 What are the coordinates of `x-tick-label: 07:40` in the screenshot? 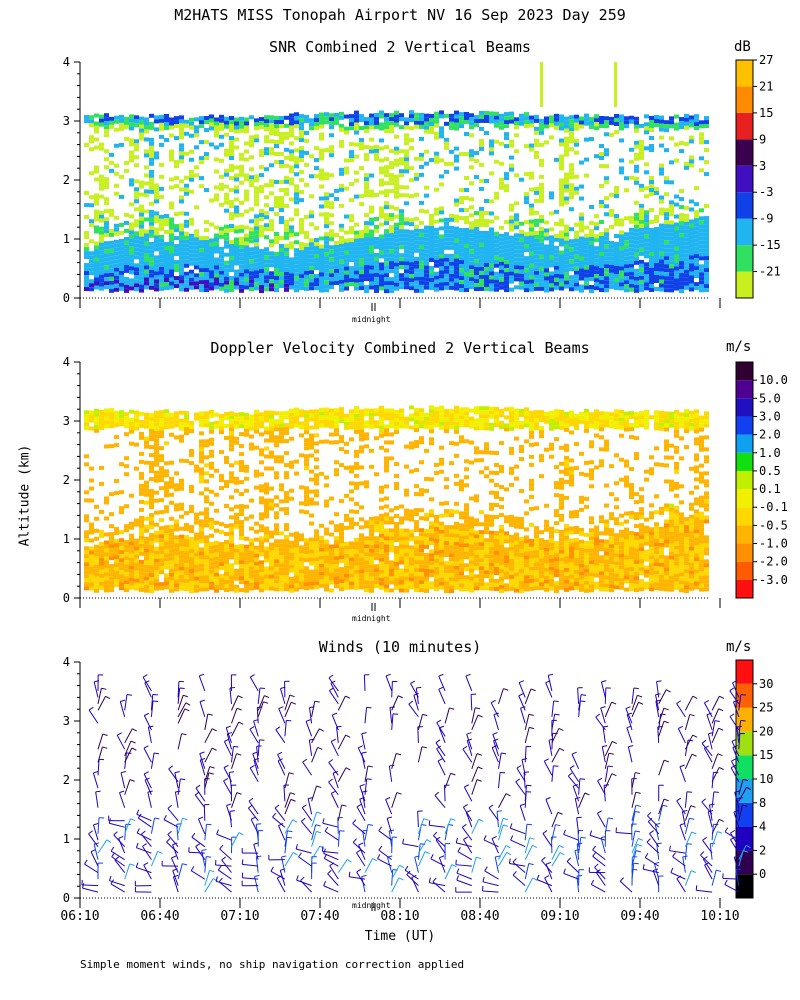 It's located at (319, 916).